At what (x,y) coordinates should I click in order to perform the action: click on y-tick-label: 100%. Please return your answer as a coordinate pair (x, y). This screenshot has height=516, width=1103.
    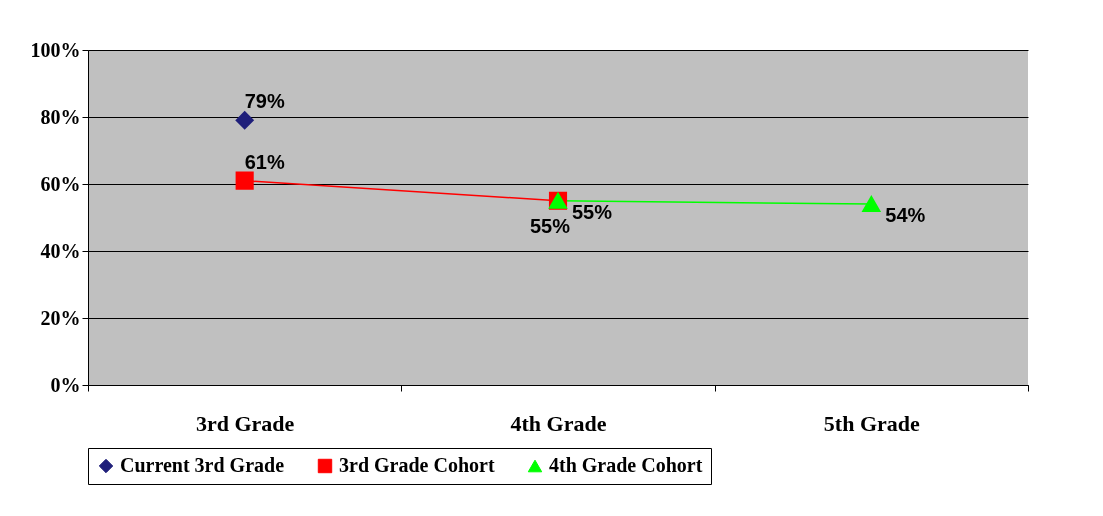
    Looking at the image, I should click on (55, 49).